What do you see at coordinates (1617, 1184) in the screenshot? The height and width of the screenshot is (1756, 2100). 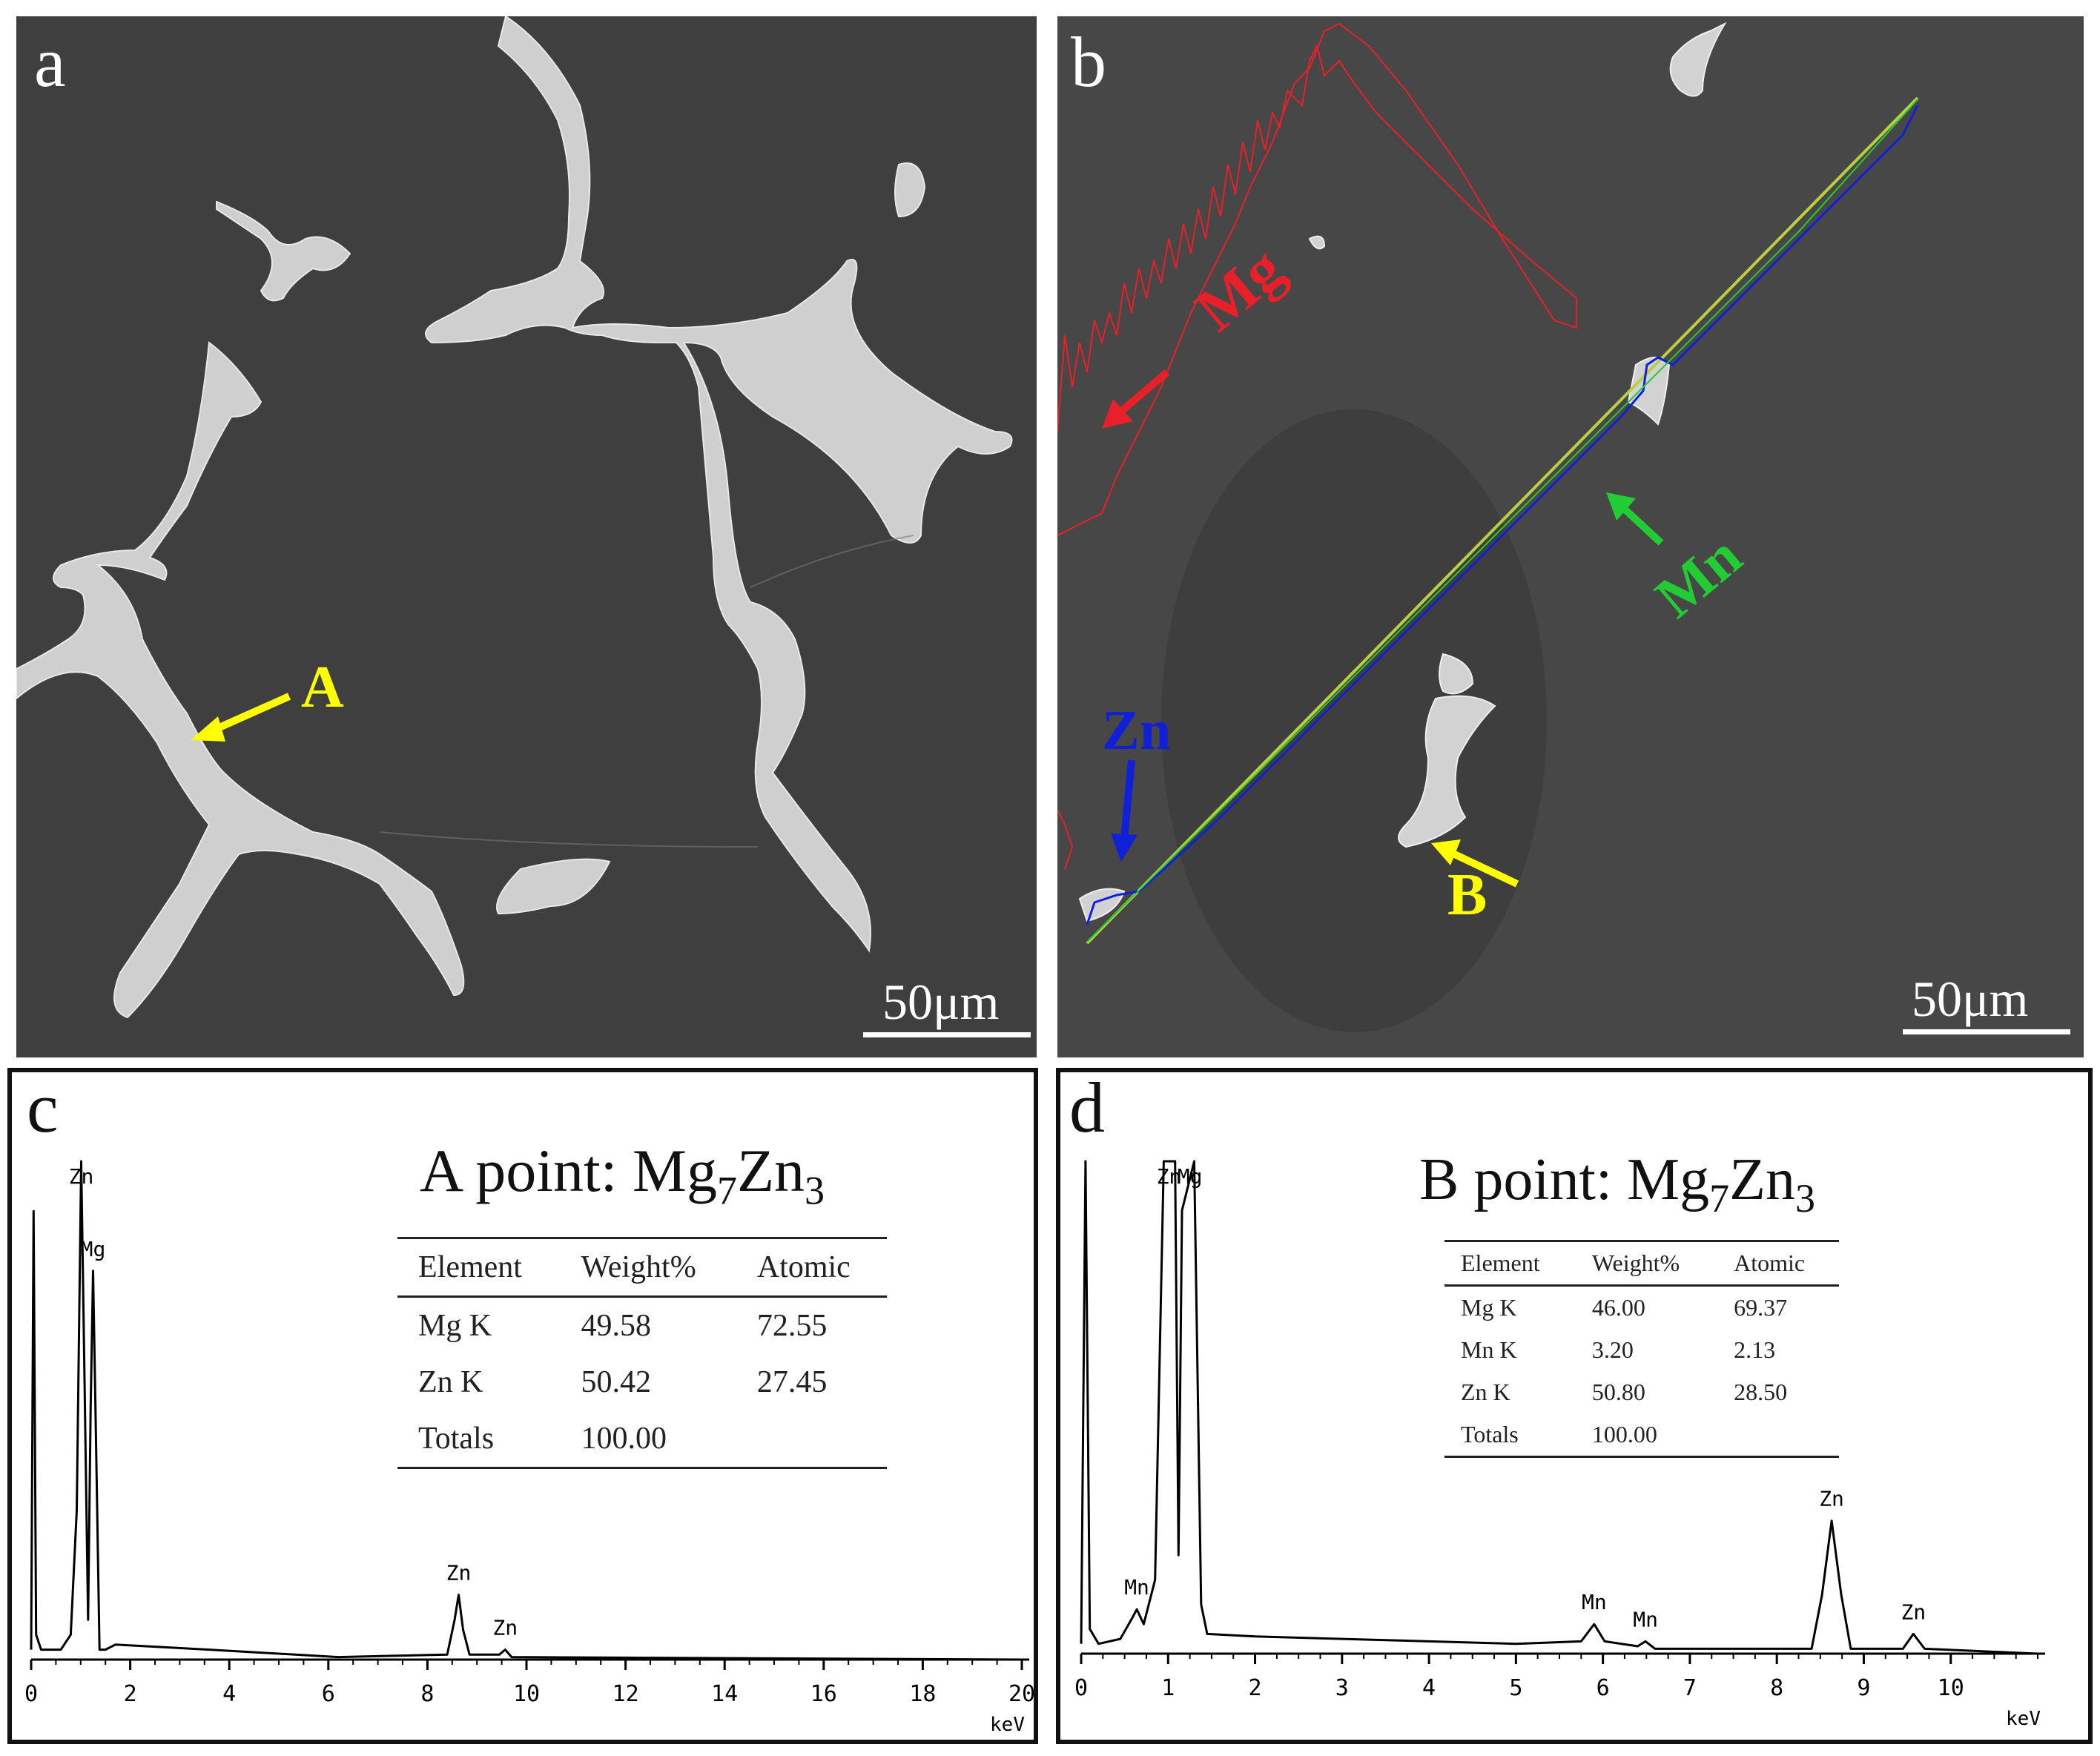 I see `eds-title-d: B point: Mg7Zn3` at bounding box center [1617, 1184].